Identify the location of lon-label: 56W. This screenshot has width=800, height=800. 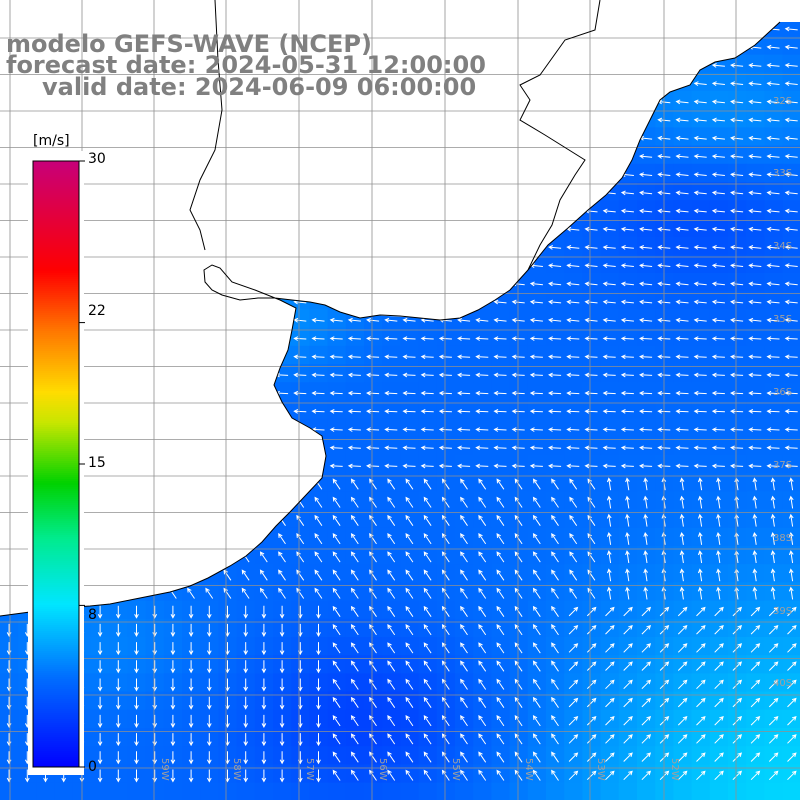
(382, 769).